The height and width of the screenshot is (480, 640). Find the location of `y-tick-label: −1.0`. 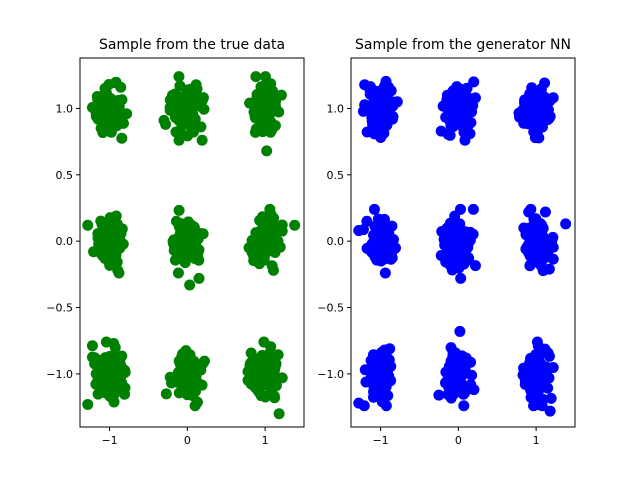

y-tick-label: −1.0 is located at coordinates (330, 374).